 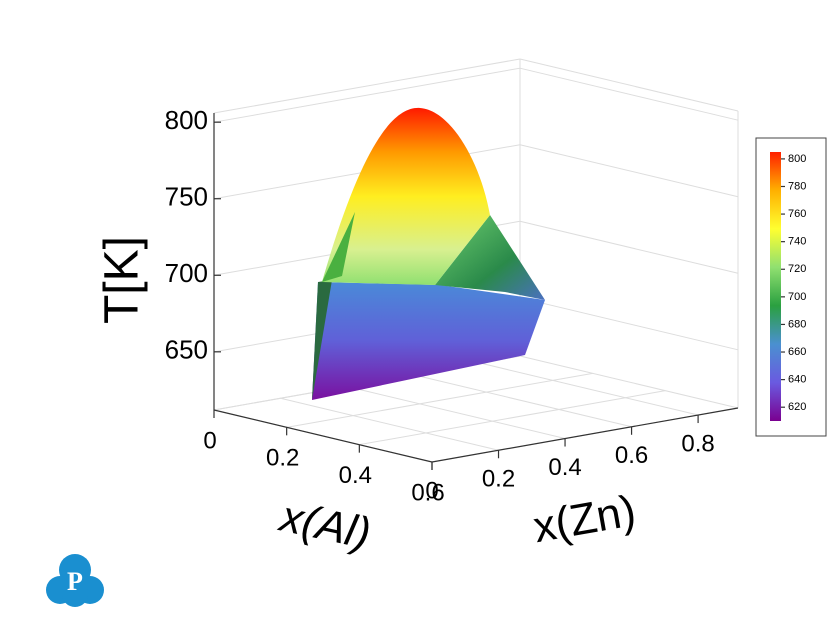 What do you see at coordinates (324, 524) in the screenshot?
I see `x-axis-title: x(Al)` at bounding box center [324, 524].